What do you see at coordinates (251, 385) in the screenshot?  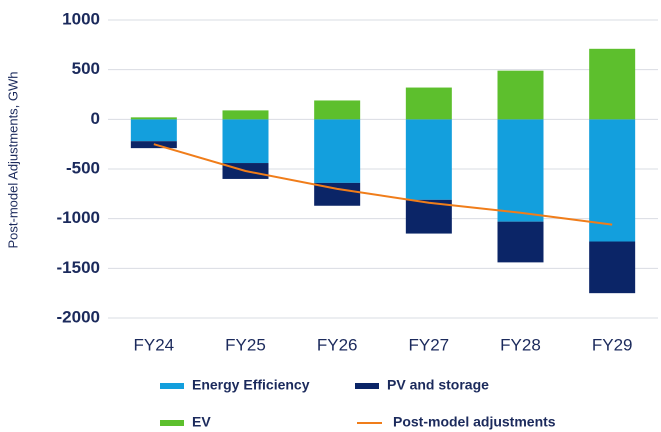 I see `legend-label: Energy Efficiency` at bounding box center [251, 385].